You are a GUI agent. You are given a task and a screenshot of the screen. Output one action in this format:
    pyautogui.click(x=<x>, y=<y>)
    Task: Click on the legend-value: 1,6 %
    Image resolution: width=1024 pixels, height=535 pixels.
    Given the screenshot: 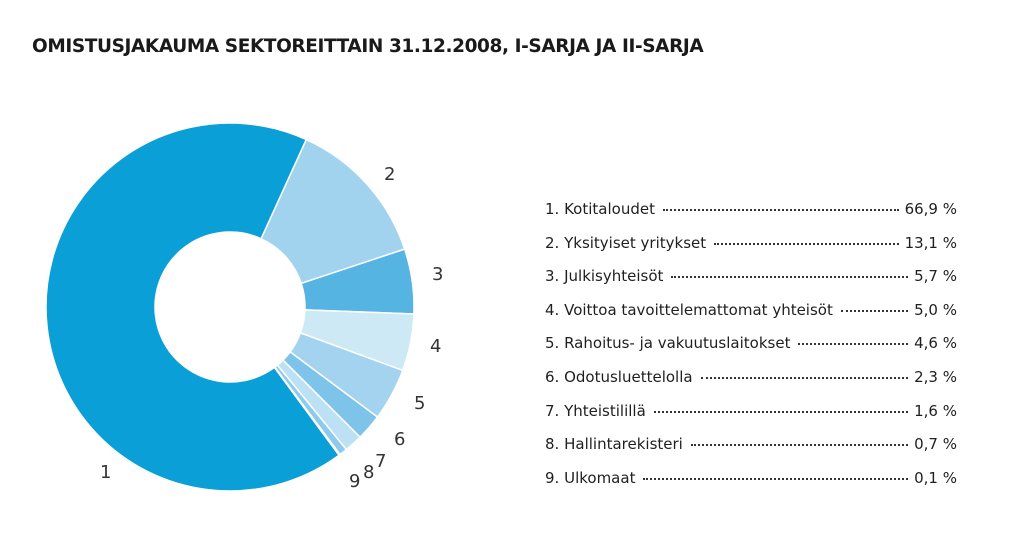 What is the action you would take?
    pyautogui.click(x=935, y=410)
    